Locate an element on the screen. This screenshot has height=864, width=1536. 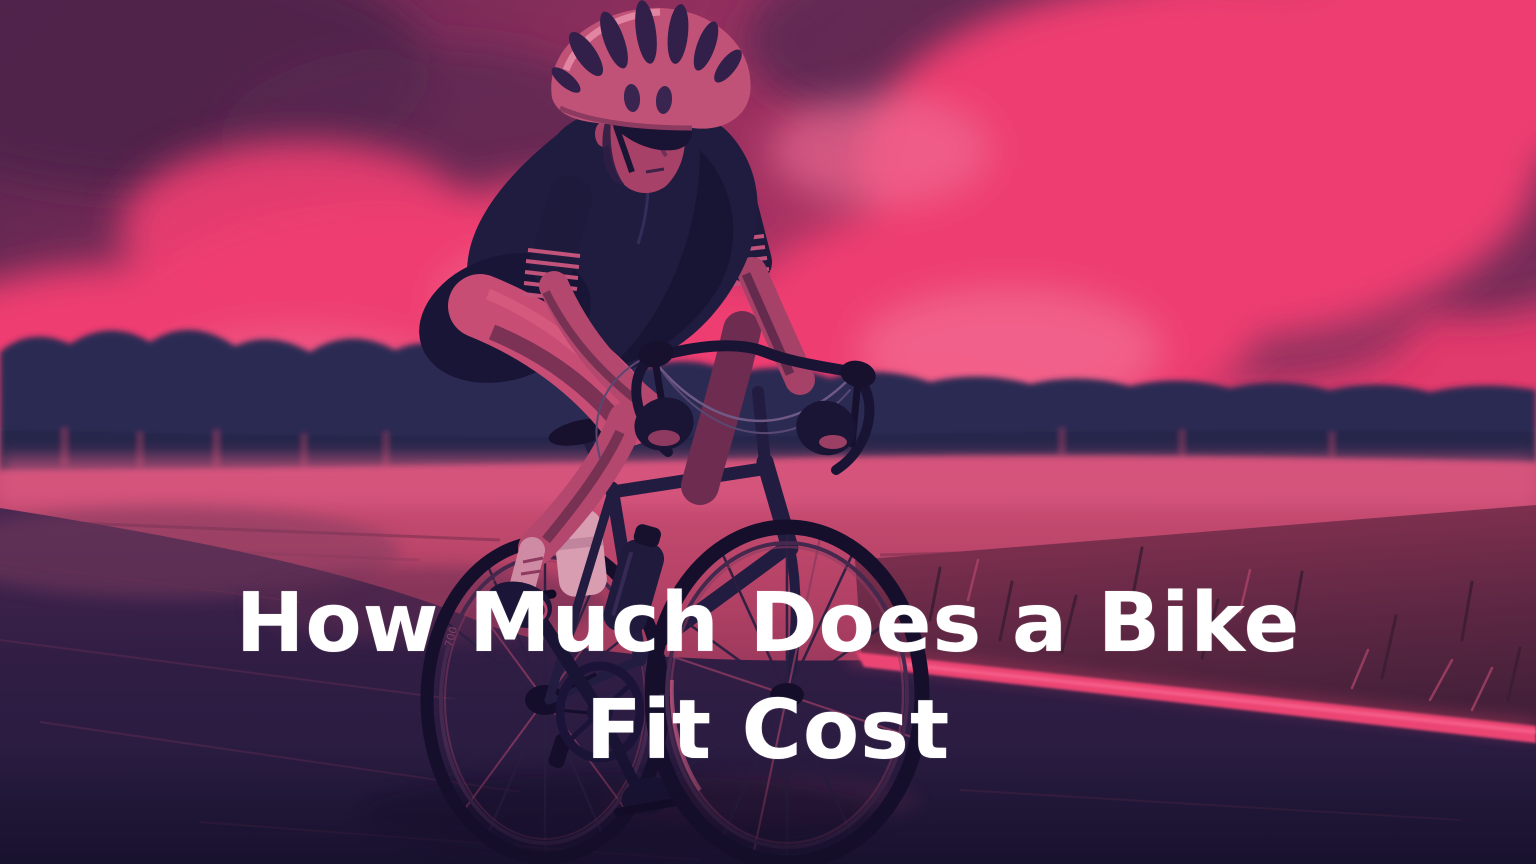
cycling-shoe is located at coordinates (520, 604).